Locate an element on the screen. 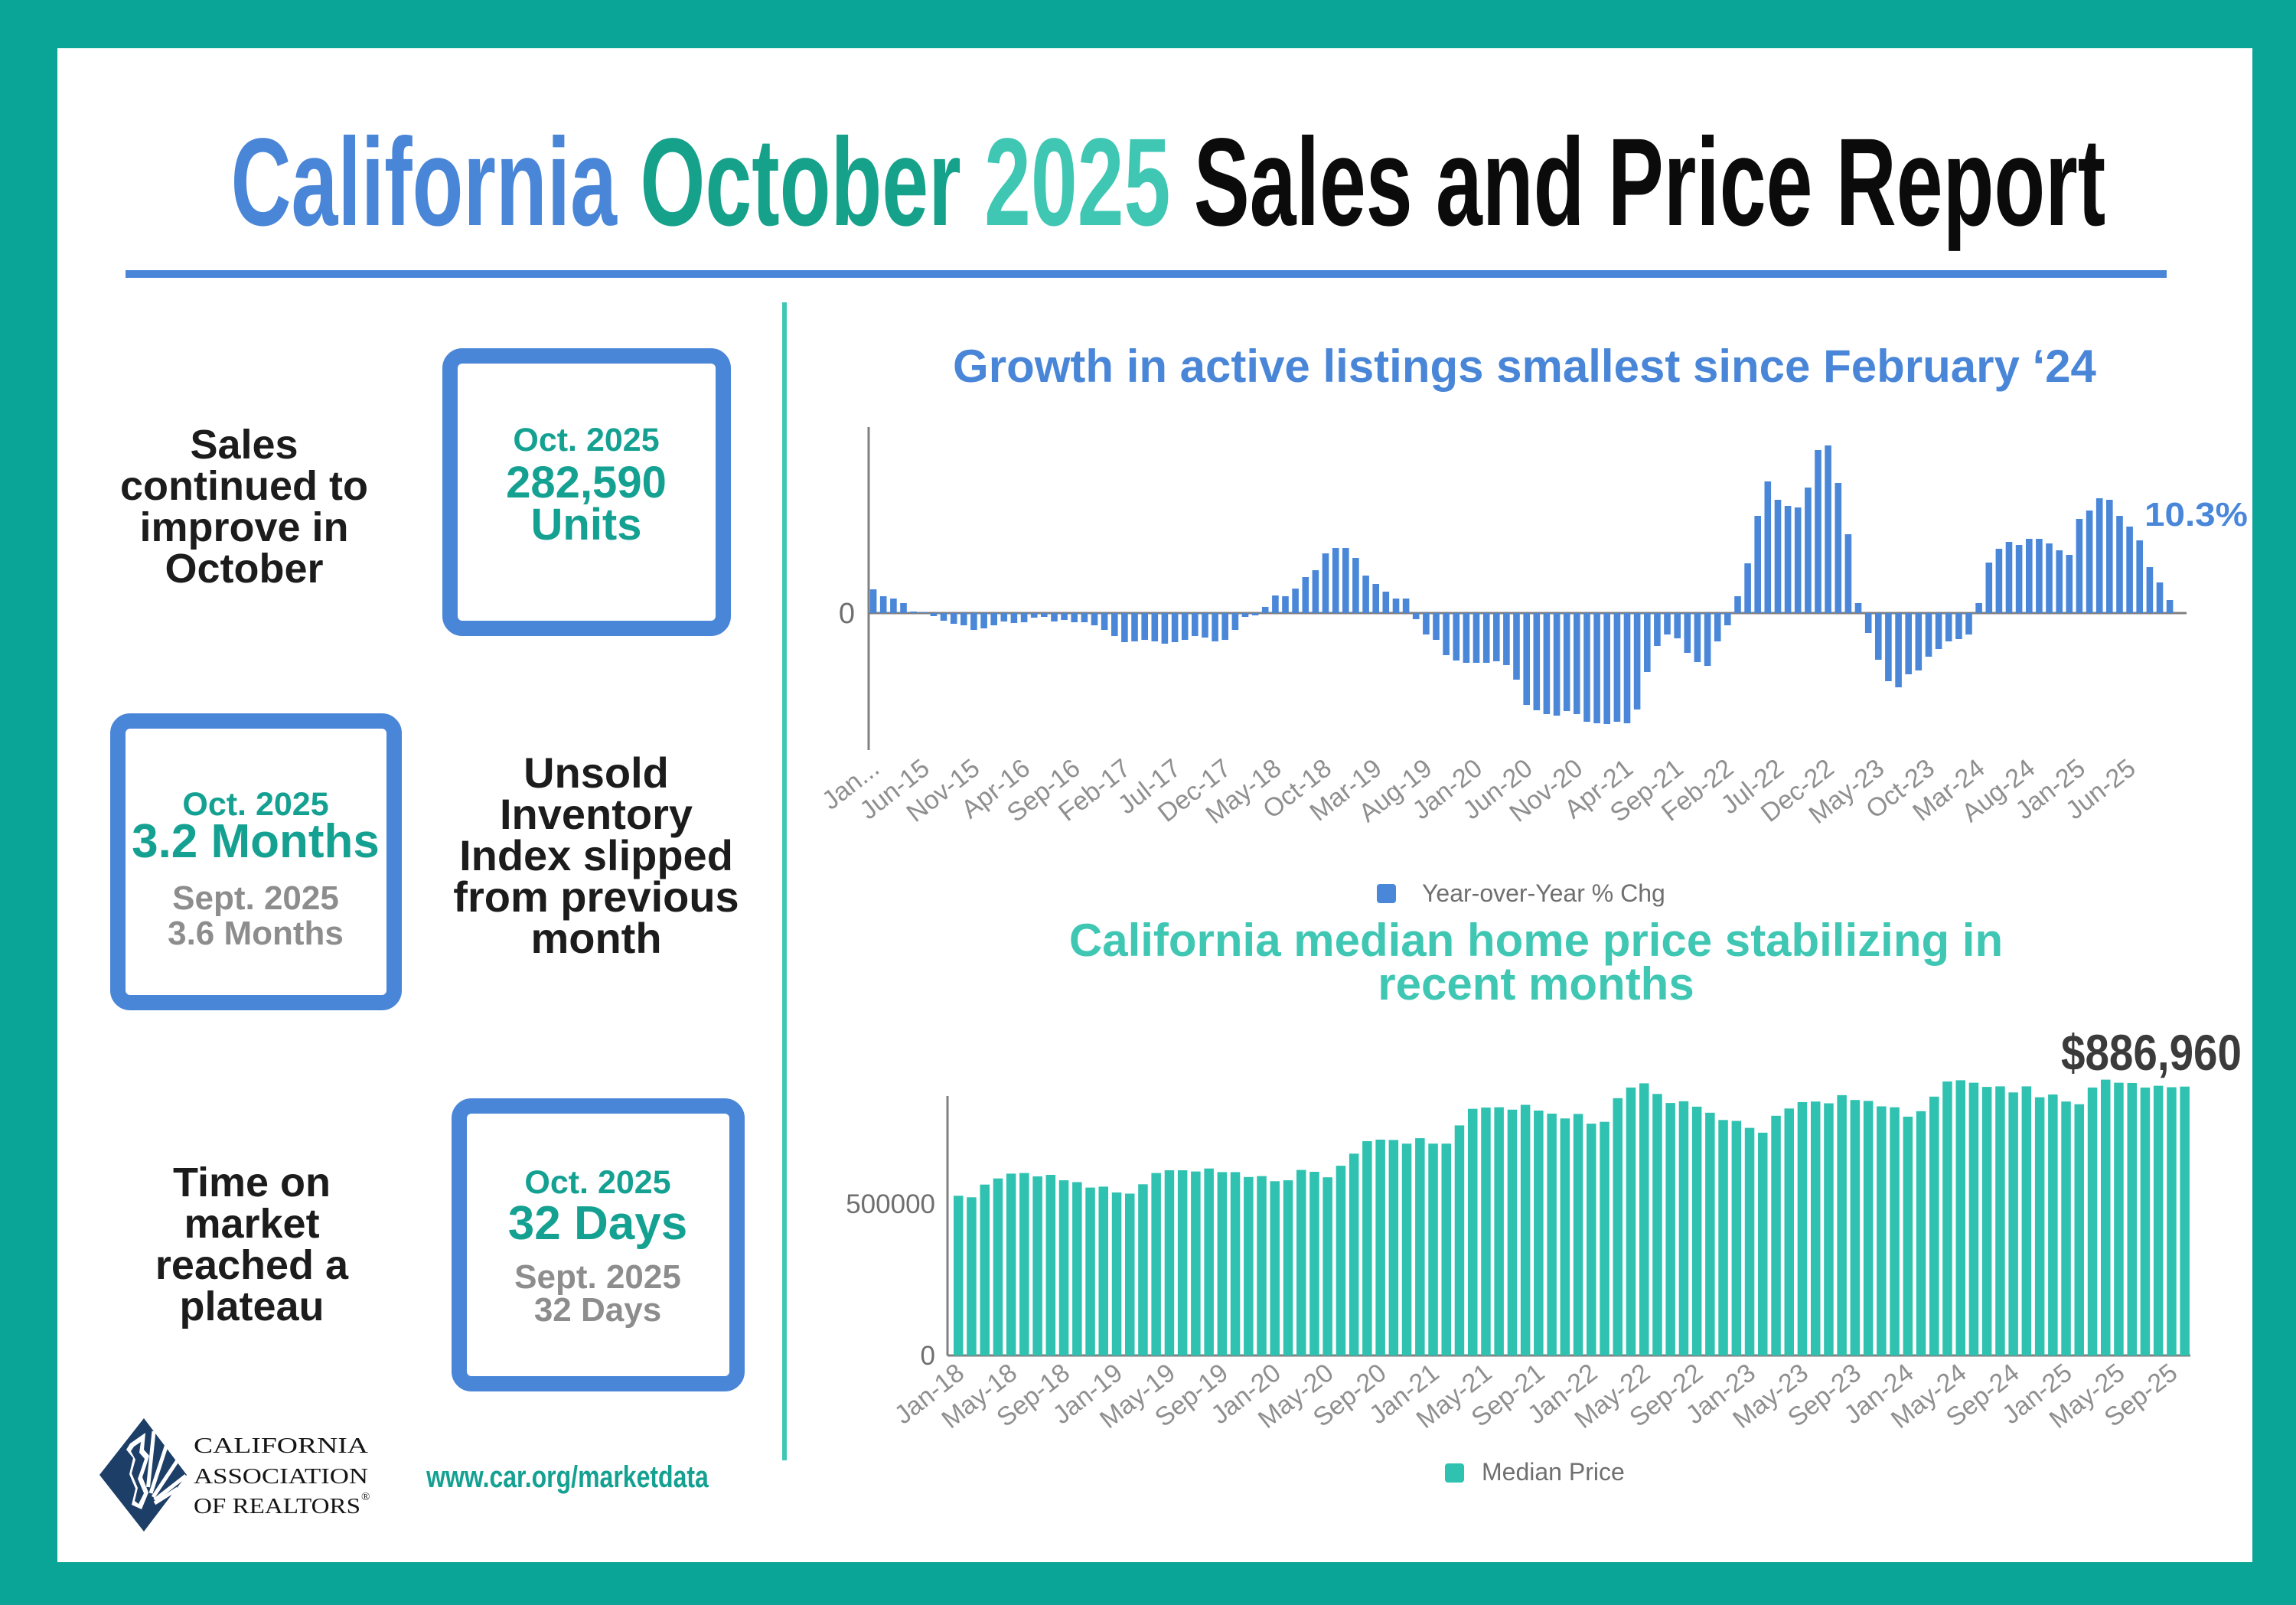 The width and height of the screenshot is (2296, 1605). svg-text: 500000 is located at coordinates (890, 1204).